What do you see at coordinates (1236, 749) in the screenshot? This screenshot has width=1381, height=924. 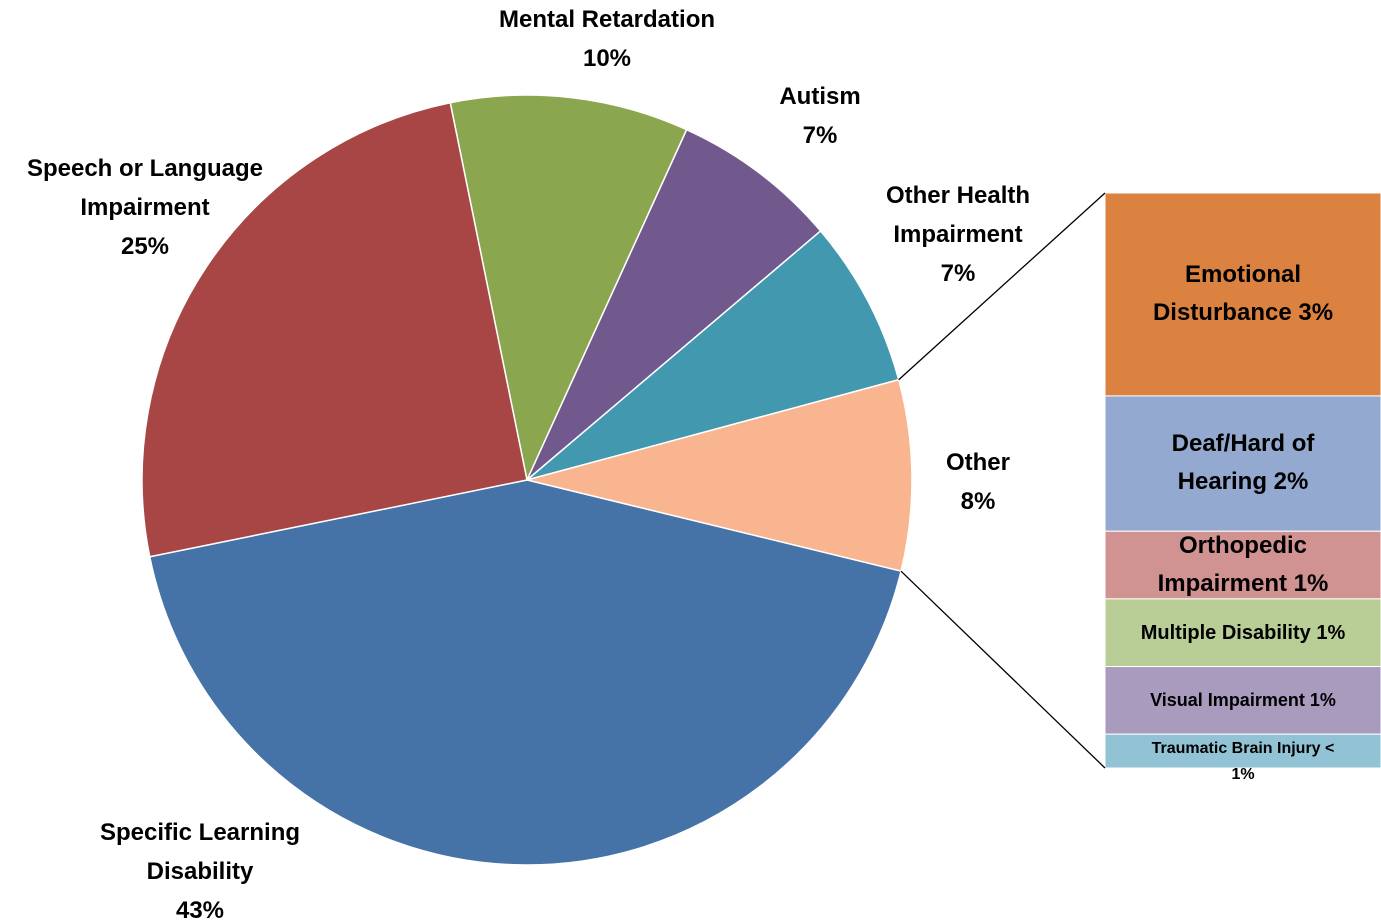 I see `bar-name: Traumatic Brain Injury` at bounding box center [1236, 749].